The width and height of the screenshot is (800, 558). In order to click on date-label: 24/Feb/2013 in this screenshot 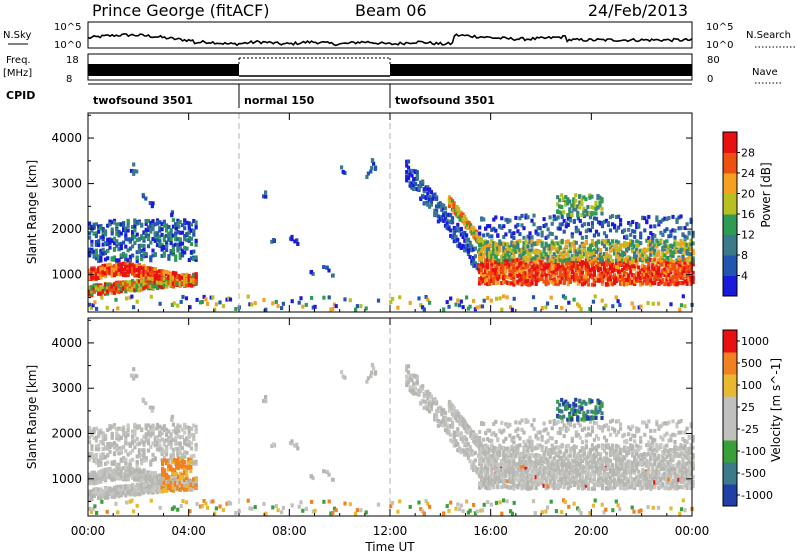, I will do `click(638, 10)`.